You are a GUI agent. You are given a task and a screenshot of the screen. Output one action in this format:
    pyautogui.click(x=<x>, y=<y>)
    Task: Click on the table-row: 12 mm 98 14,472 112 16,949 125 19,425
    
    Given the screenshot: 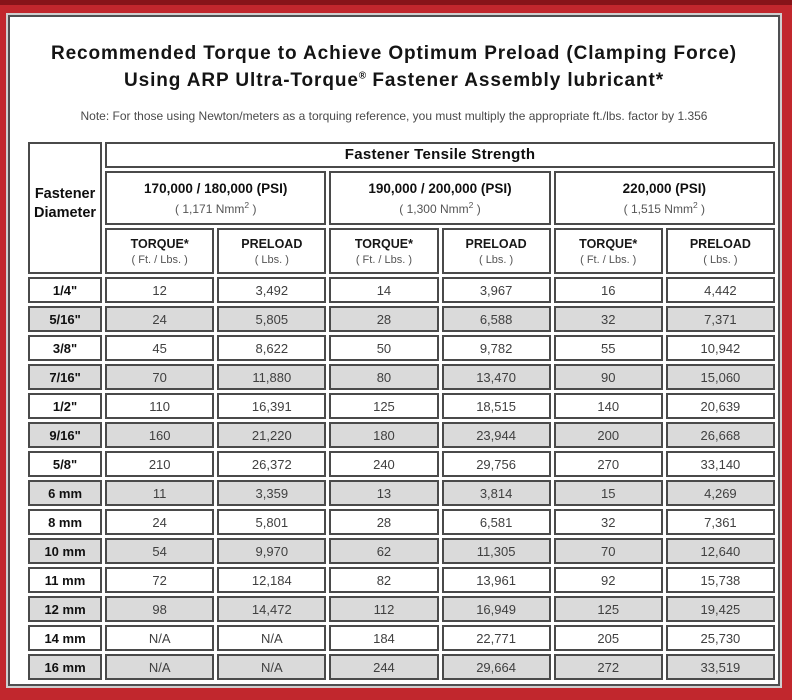 What is the action you would take?
    pyautogui.click(x=401, y=609)
    